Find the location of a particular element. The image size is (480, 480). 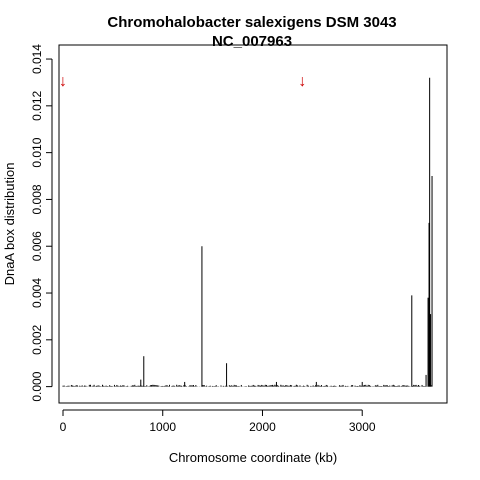

y-tick-label: 0.000 is located at coordinates (37, 386).